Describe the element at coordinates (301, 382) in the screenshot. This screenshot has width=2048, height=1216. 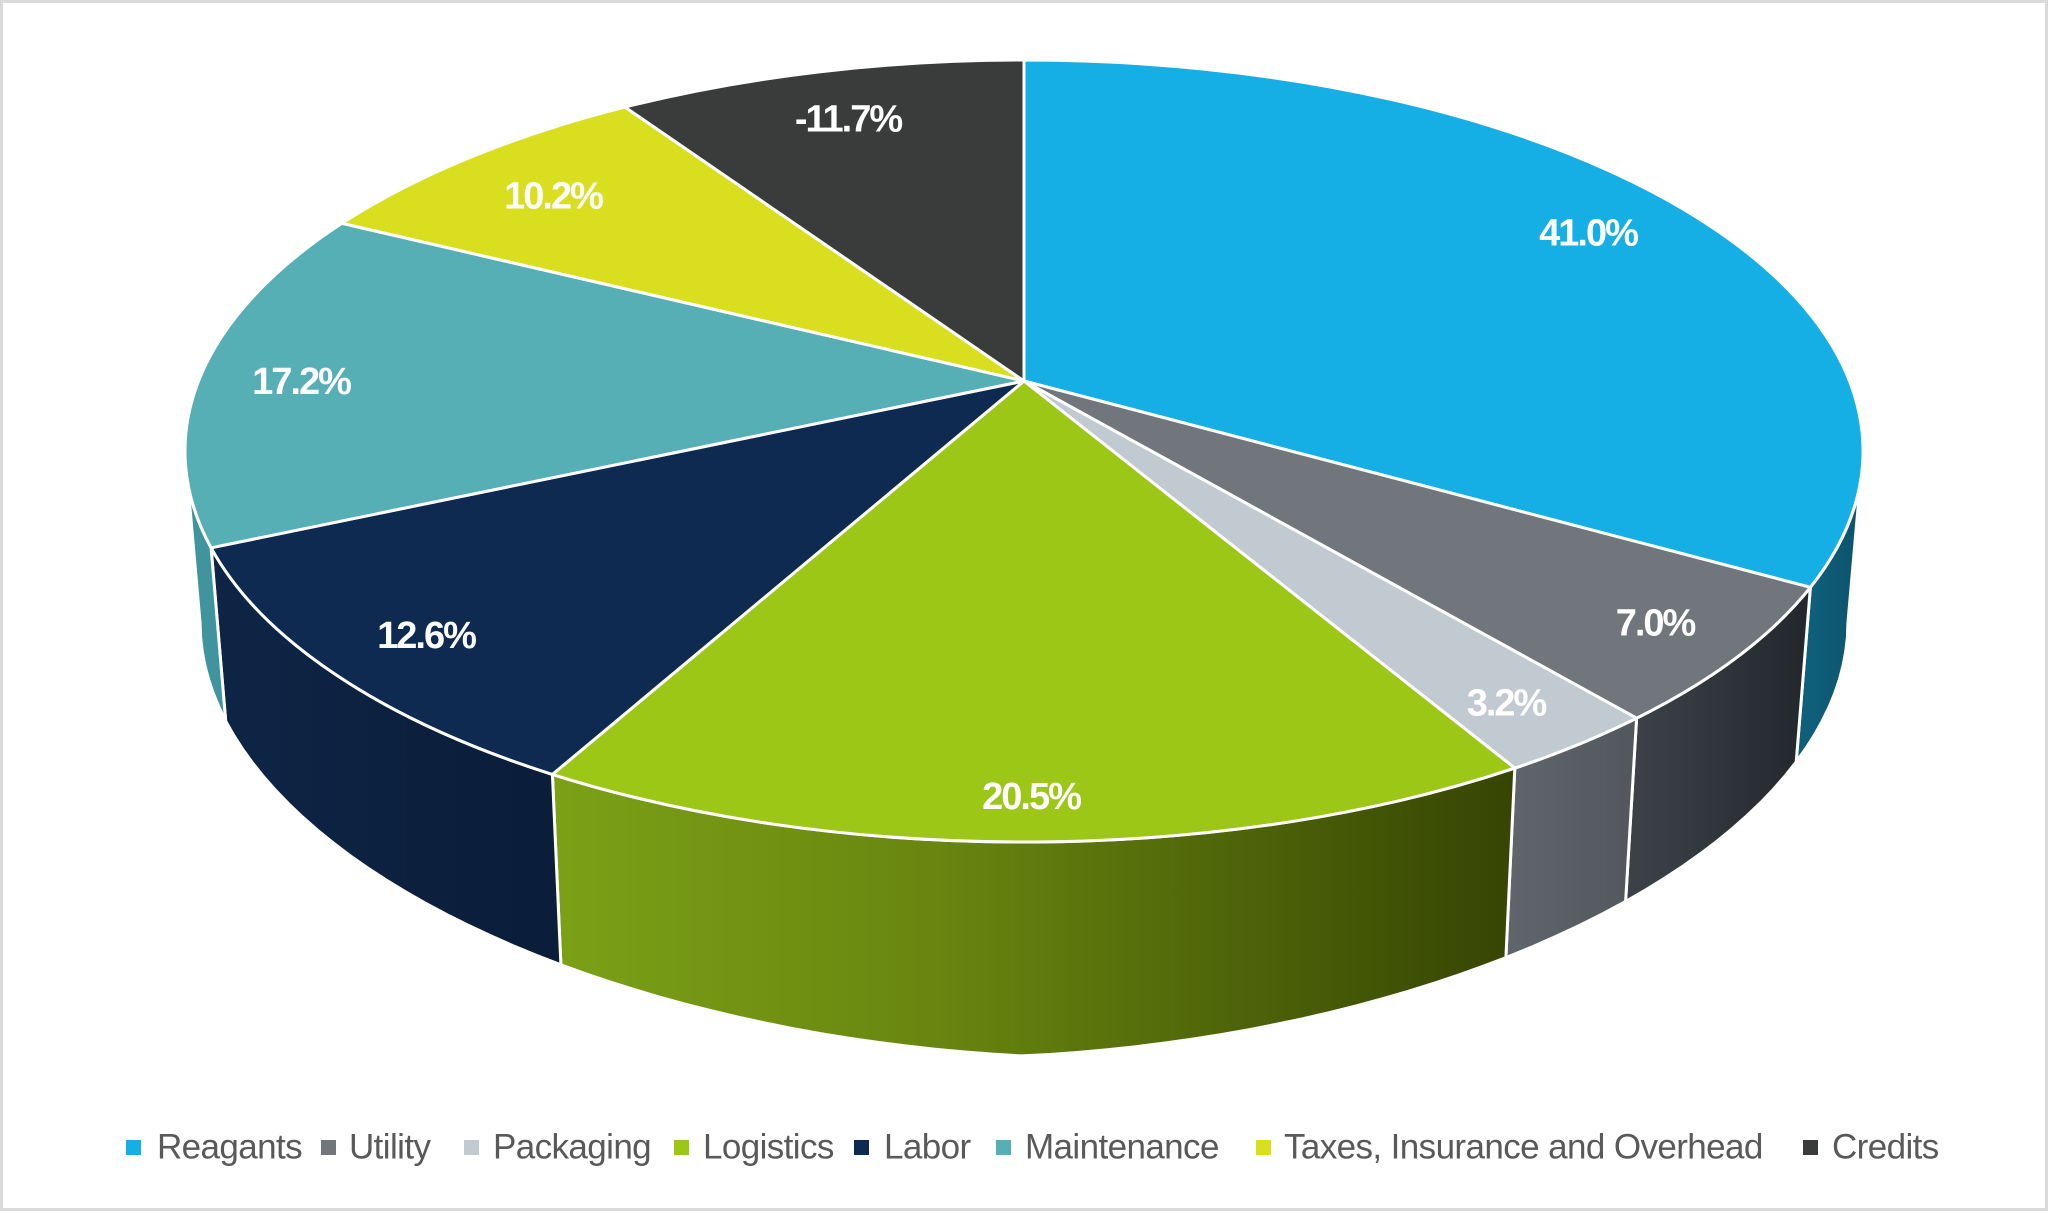
I see `svg-text: 17.2%` at that location.